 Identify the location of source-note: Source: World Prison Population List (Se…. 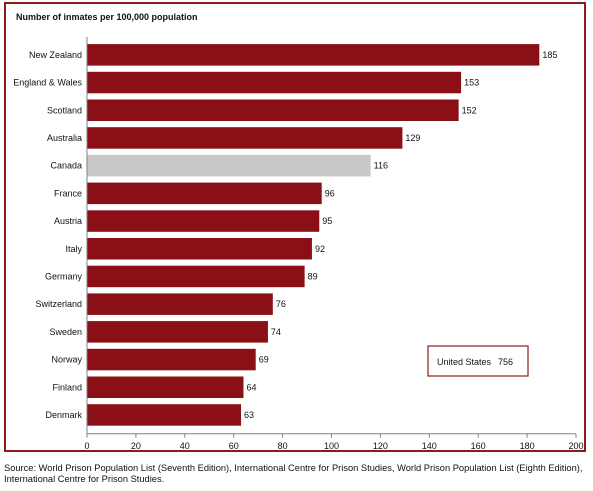
(293, 473).